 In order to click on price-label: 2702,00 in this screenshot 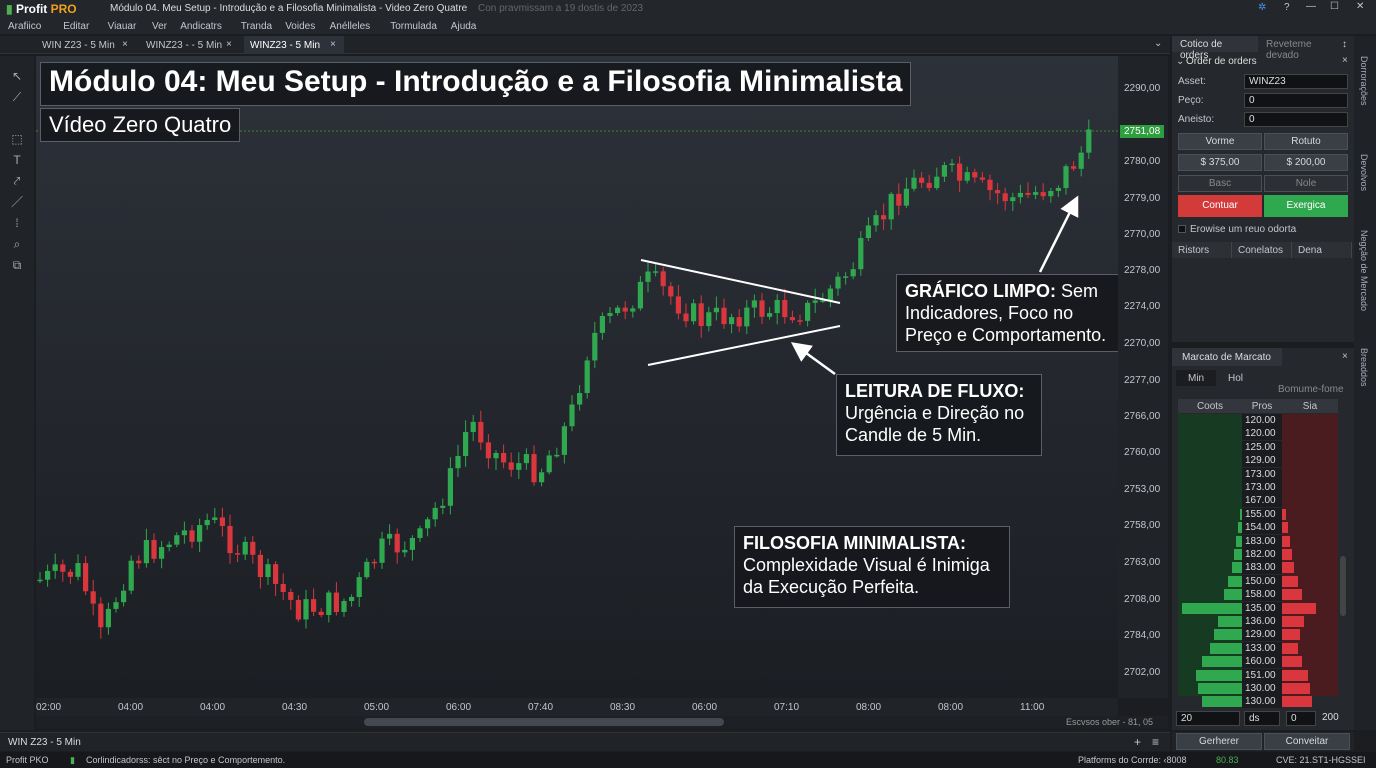, I will do `click(1142, 672)`.